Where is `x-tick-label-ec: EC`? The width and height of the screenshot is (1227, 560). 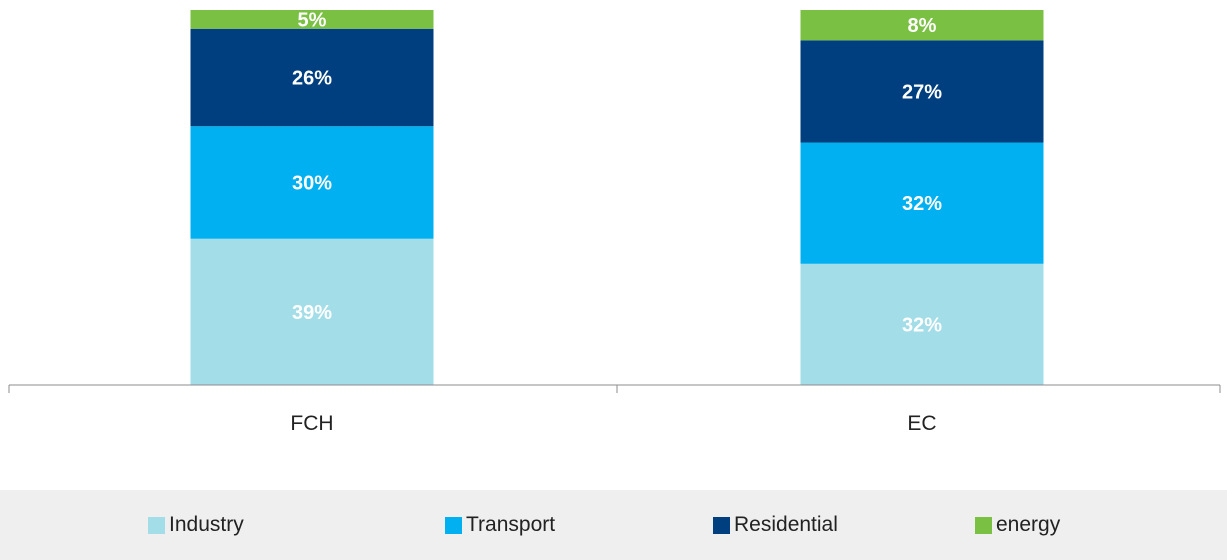 x-tick-label-ec: EC is located at coordinates (921, 423).